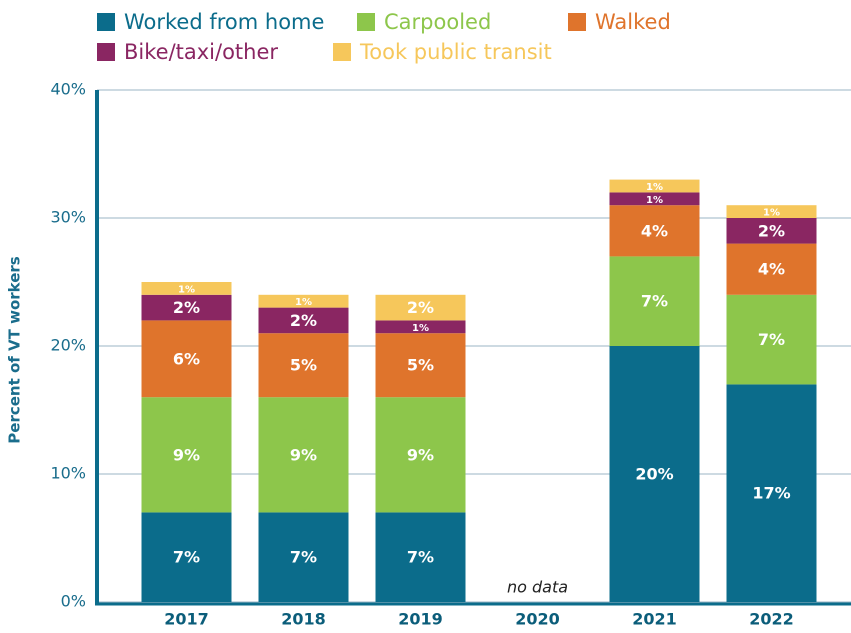 The width and height of the screenshot is (851, 633). Describe the element at coordinates (201, 52) in the screenshot. I see `legend-label: Bike/taxi/other` at that location.